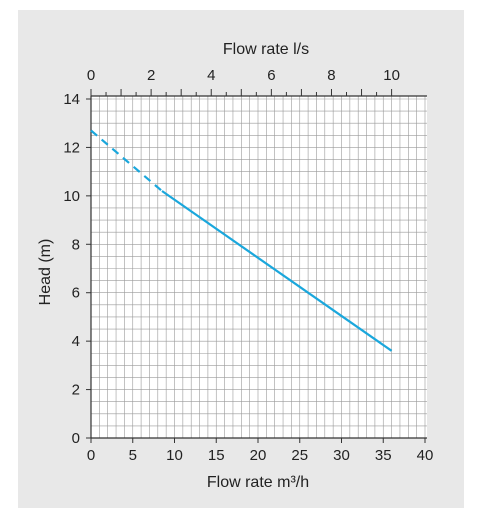  I want to click on top-axis-tick-label: 2, so click(151, 75).